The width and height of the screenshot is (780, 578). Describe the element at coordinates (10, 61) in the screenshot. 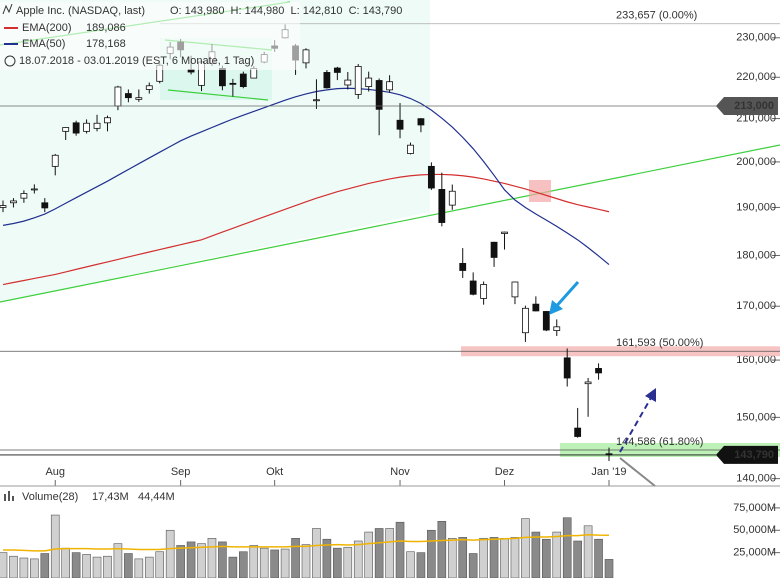

I see `clock-icon` at that location.